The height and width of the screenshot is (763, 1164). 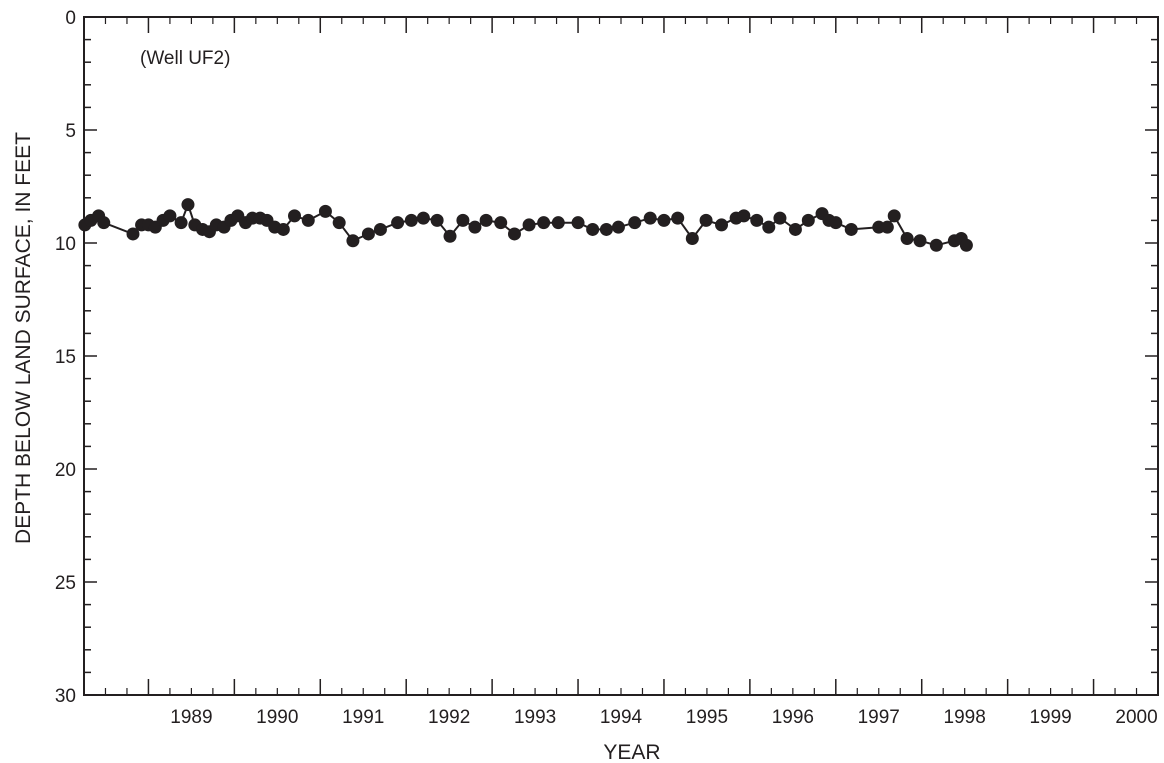 What do you see at coordinates (621, 717) in the screenshot?
I see `x-tick-label: 1994` at bounding box center [621, 717].